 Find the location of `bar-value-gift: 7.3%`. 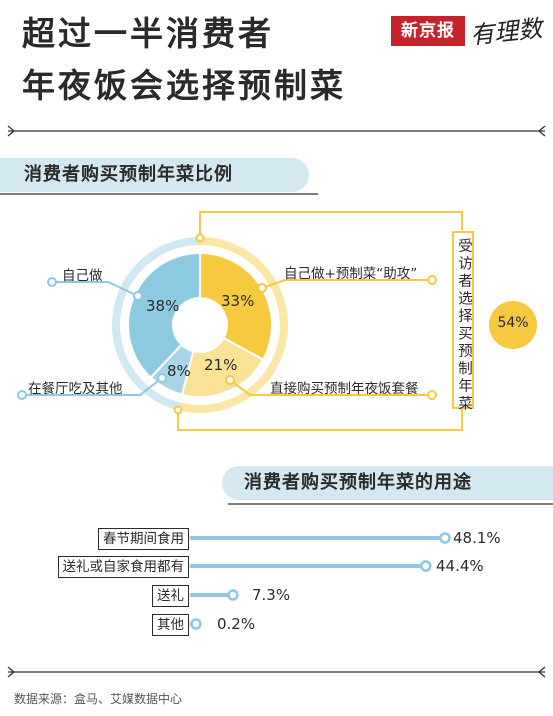

bar-value-gift: 7.3% is located at coordinates (271, 595).